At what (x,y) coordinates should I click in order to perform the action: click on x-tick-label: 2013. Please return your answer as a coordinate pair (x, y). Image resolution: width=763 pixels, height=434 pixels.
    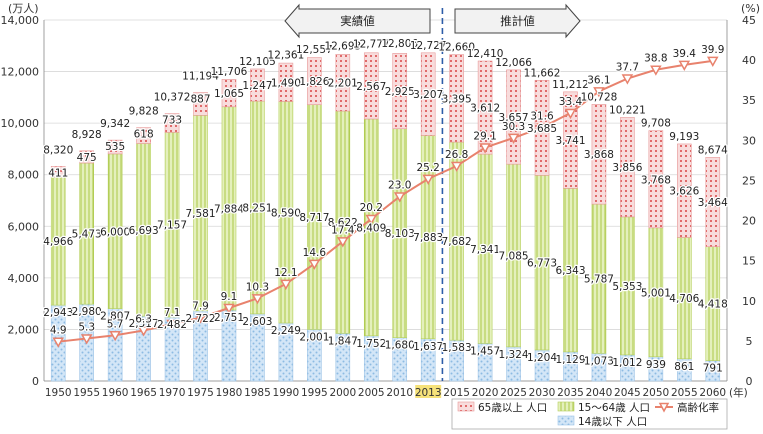
    Looking at the image, I should click on (428, 393).